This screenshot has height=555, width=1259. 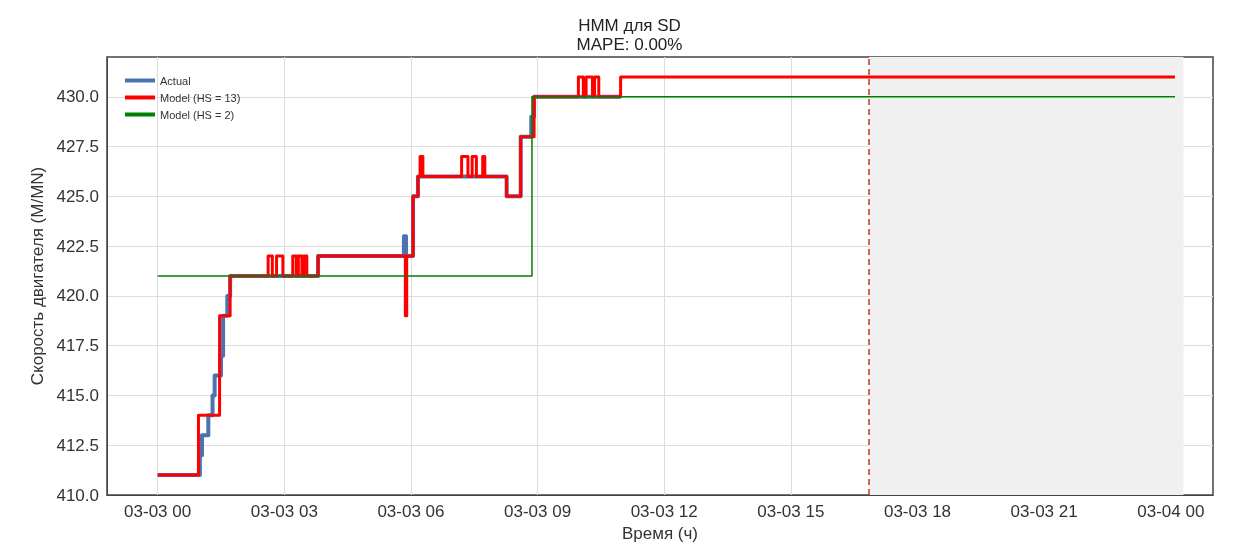 I want to click on x-tick-label: 03-03 12, so click(x=664, y=511).